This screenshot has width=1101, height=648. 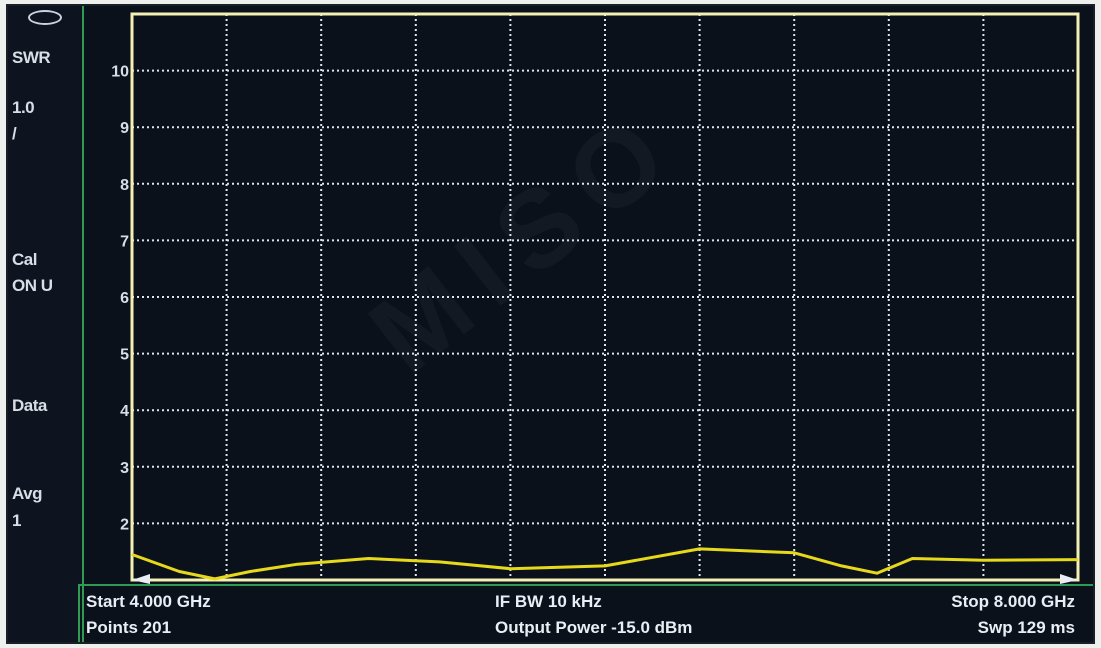 I want to click on y-tick-label: 5, so click(x=124, y=355).